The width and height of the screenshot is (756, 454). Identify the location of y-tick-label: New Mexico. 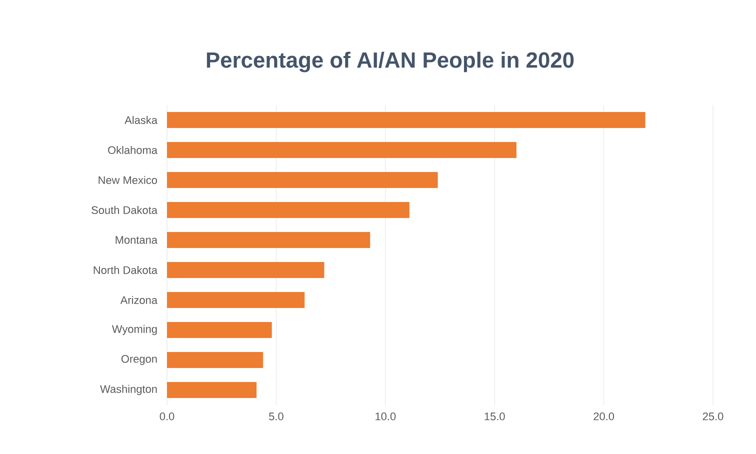
(127, 180).